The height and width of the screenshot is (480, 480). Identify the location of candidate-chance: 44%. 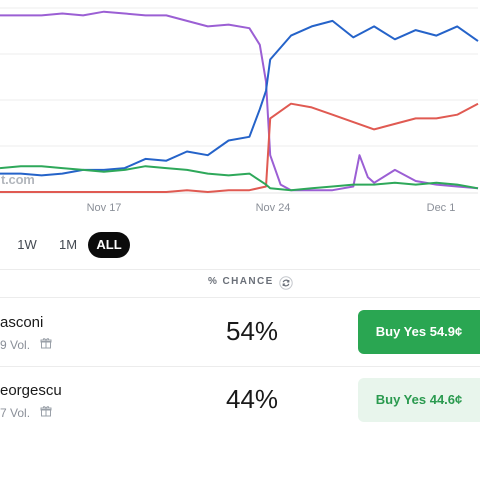
(252, 399).